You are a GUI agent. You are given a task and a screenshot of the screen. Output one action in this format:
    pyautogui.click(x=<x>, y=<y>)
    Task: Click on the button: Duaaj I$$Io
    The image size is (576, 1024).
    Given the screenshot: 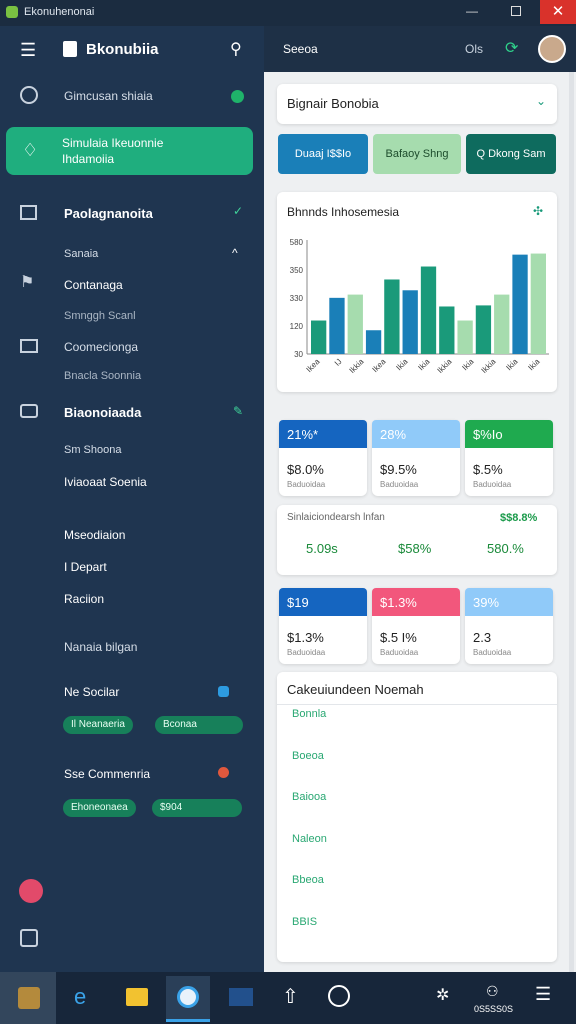 What is the action you would take?
    pyautogui.click(x=323, y=154)
    